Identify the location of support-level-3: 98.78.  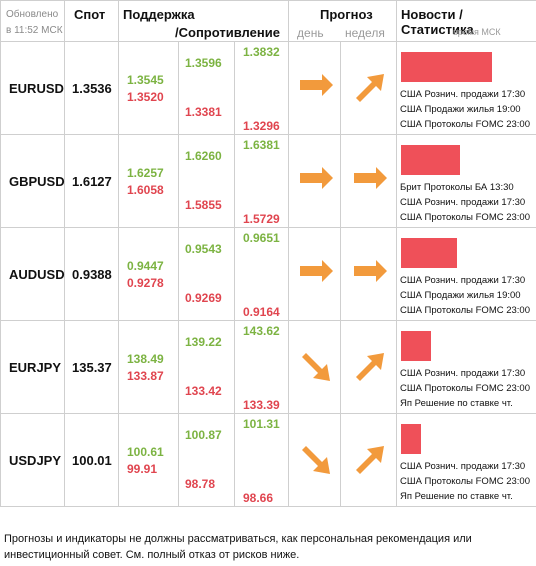
(200, 484).